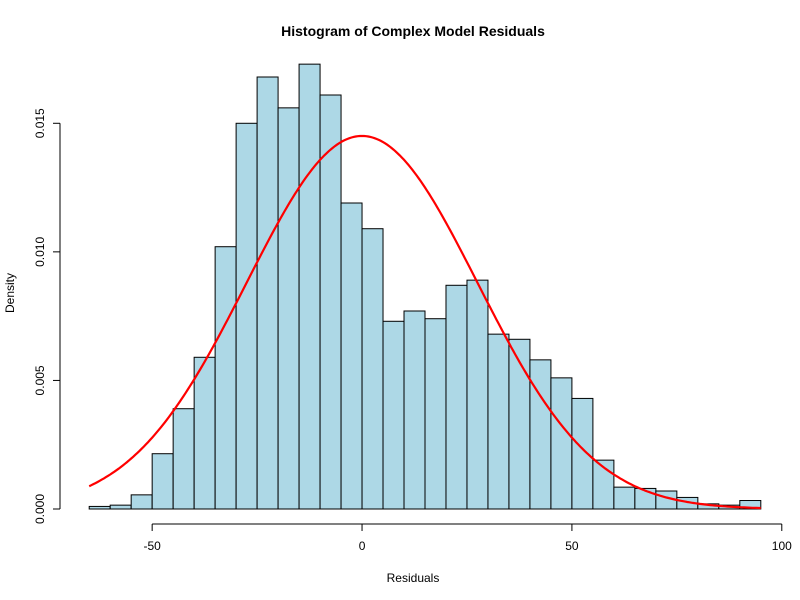  I want to click on y-axis-label: Density, so click(10, 293).